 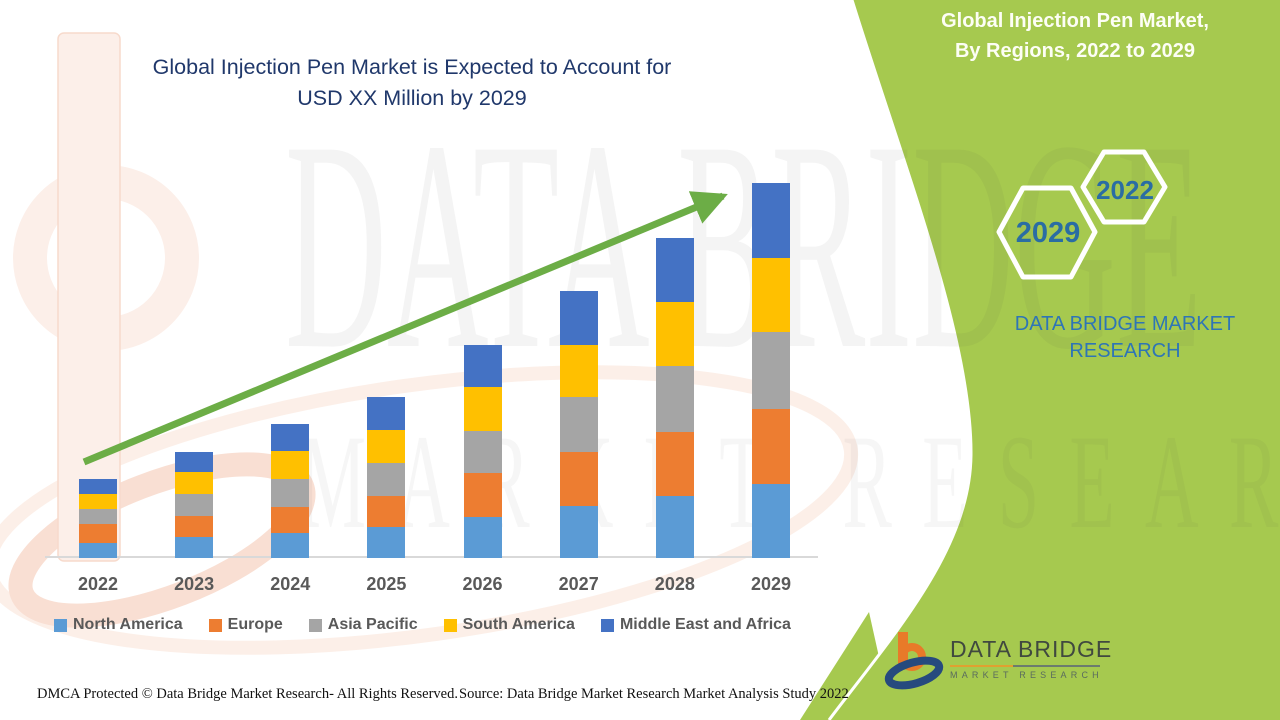 I want to click on bar-2027, so click(x=578, y=424).